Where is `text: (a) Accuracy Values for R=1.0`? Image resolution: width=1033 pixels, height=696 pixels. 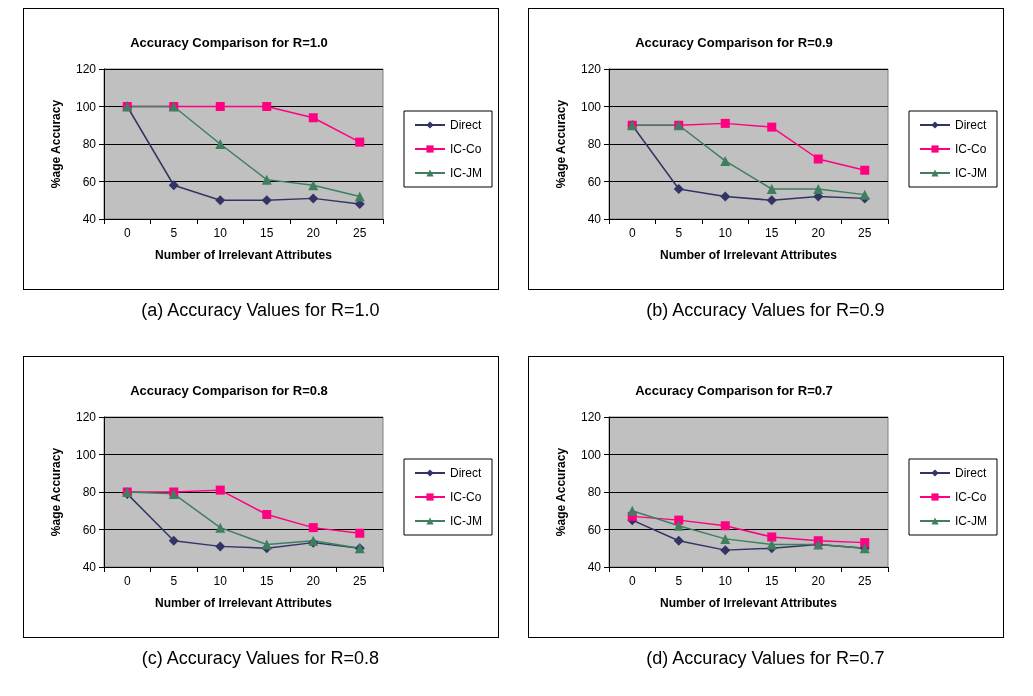 text: (a) Accuracy Values for R=1.0 is located at coordinates (260, 310).